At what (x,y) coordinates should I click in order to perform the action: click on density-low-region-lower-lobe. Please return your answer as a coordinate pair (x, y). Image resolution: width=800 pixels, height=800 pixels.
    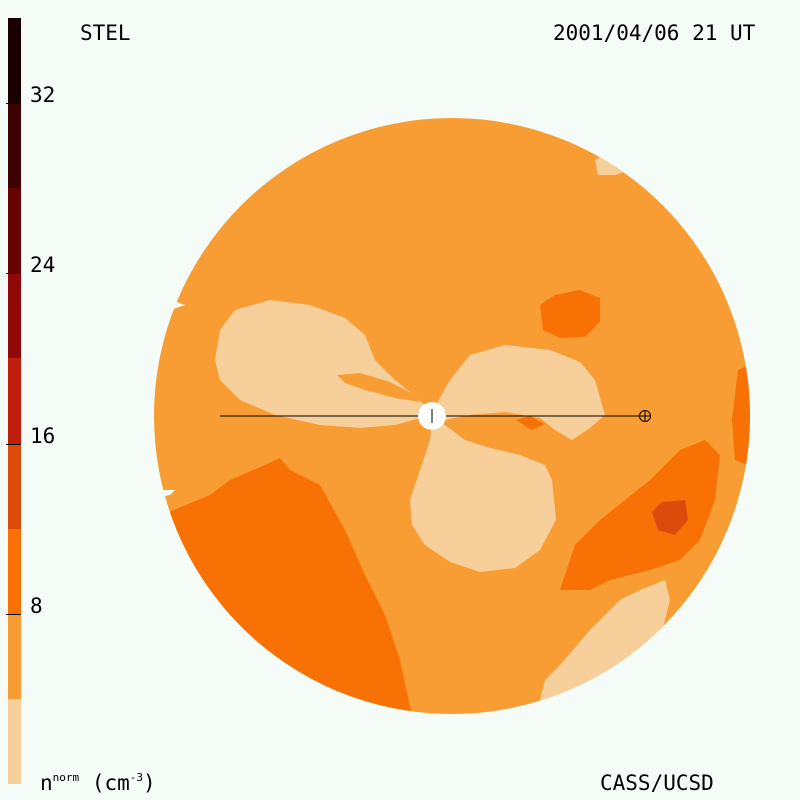
    Looking at the image, I should click on (483, 496).